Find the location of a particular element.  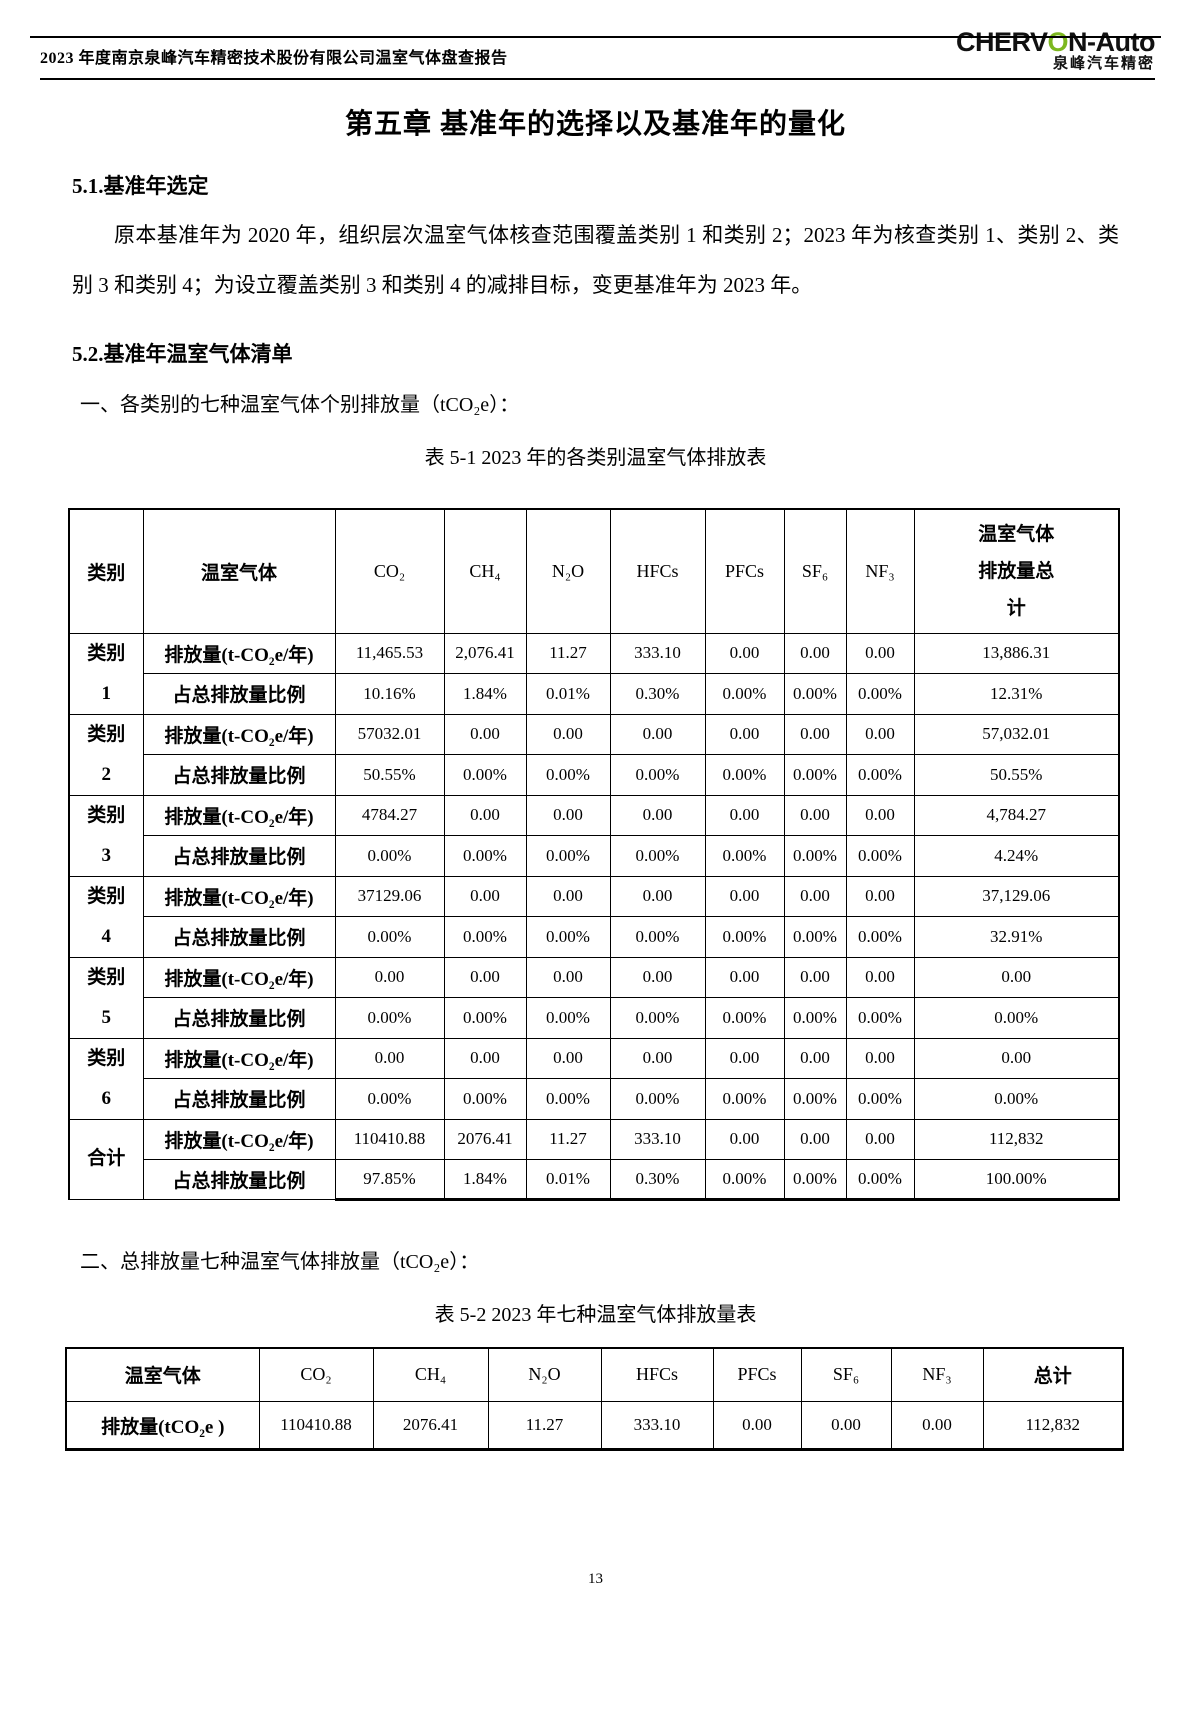

header-cell: 总计 is located at coordinates (1053, 1375).